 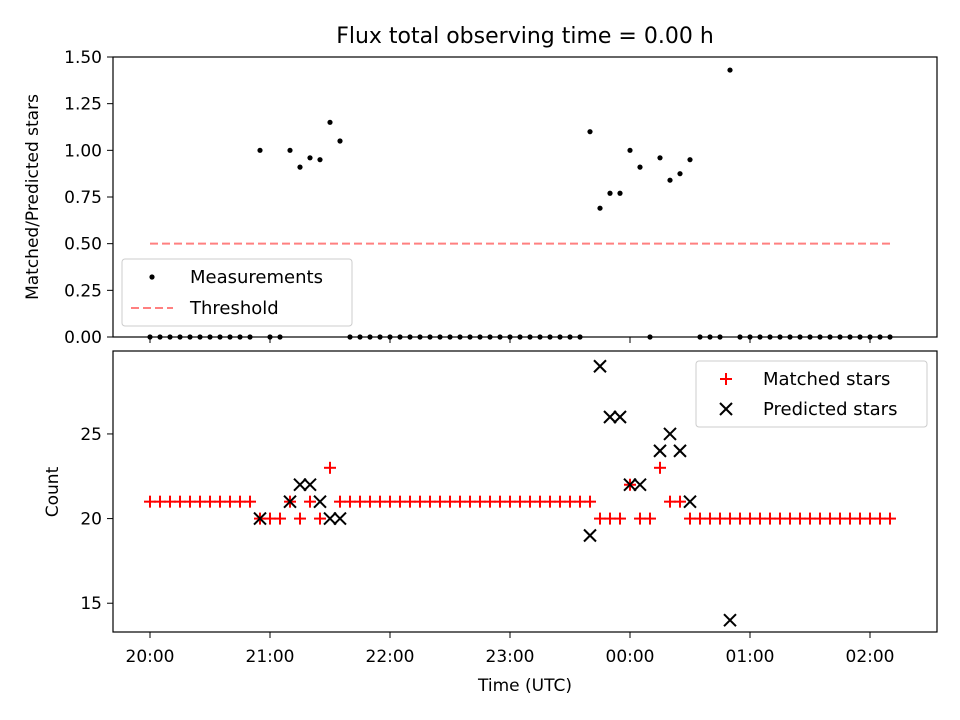 What do you see at coordinates (524, 686) in the screenshot?
I see `bottom-x-axis-label: Time (UTC)` at bounding box center [524, 686].